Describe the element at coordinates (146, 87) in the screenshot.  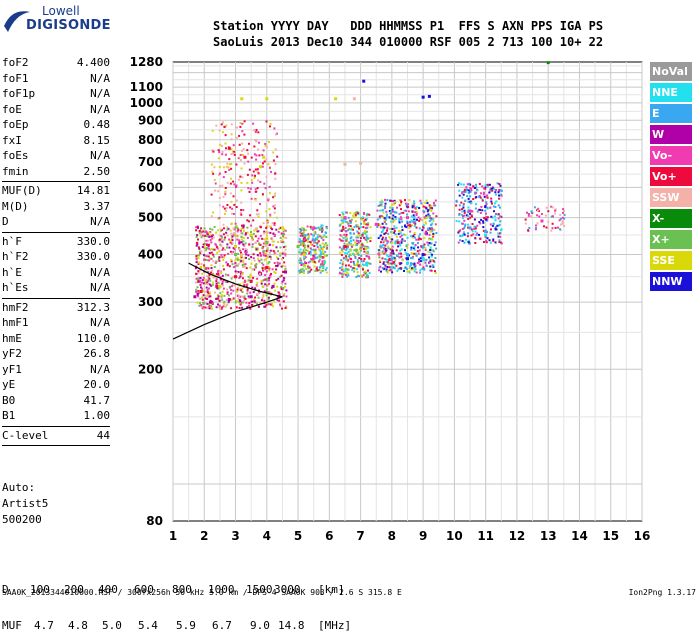
I see `y-tick-label: 1100` at that location.